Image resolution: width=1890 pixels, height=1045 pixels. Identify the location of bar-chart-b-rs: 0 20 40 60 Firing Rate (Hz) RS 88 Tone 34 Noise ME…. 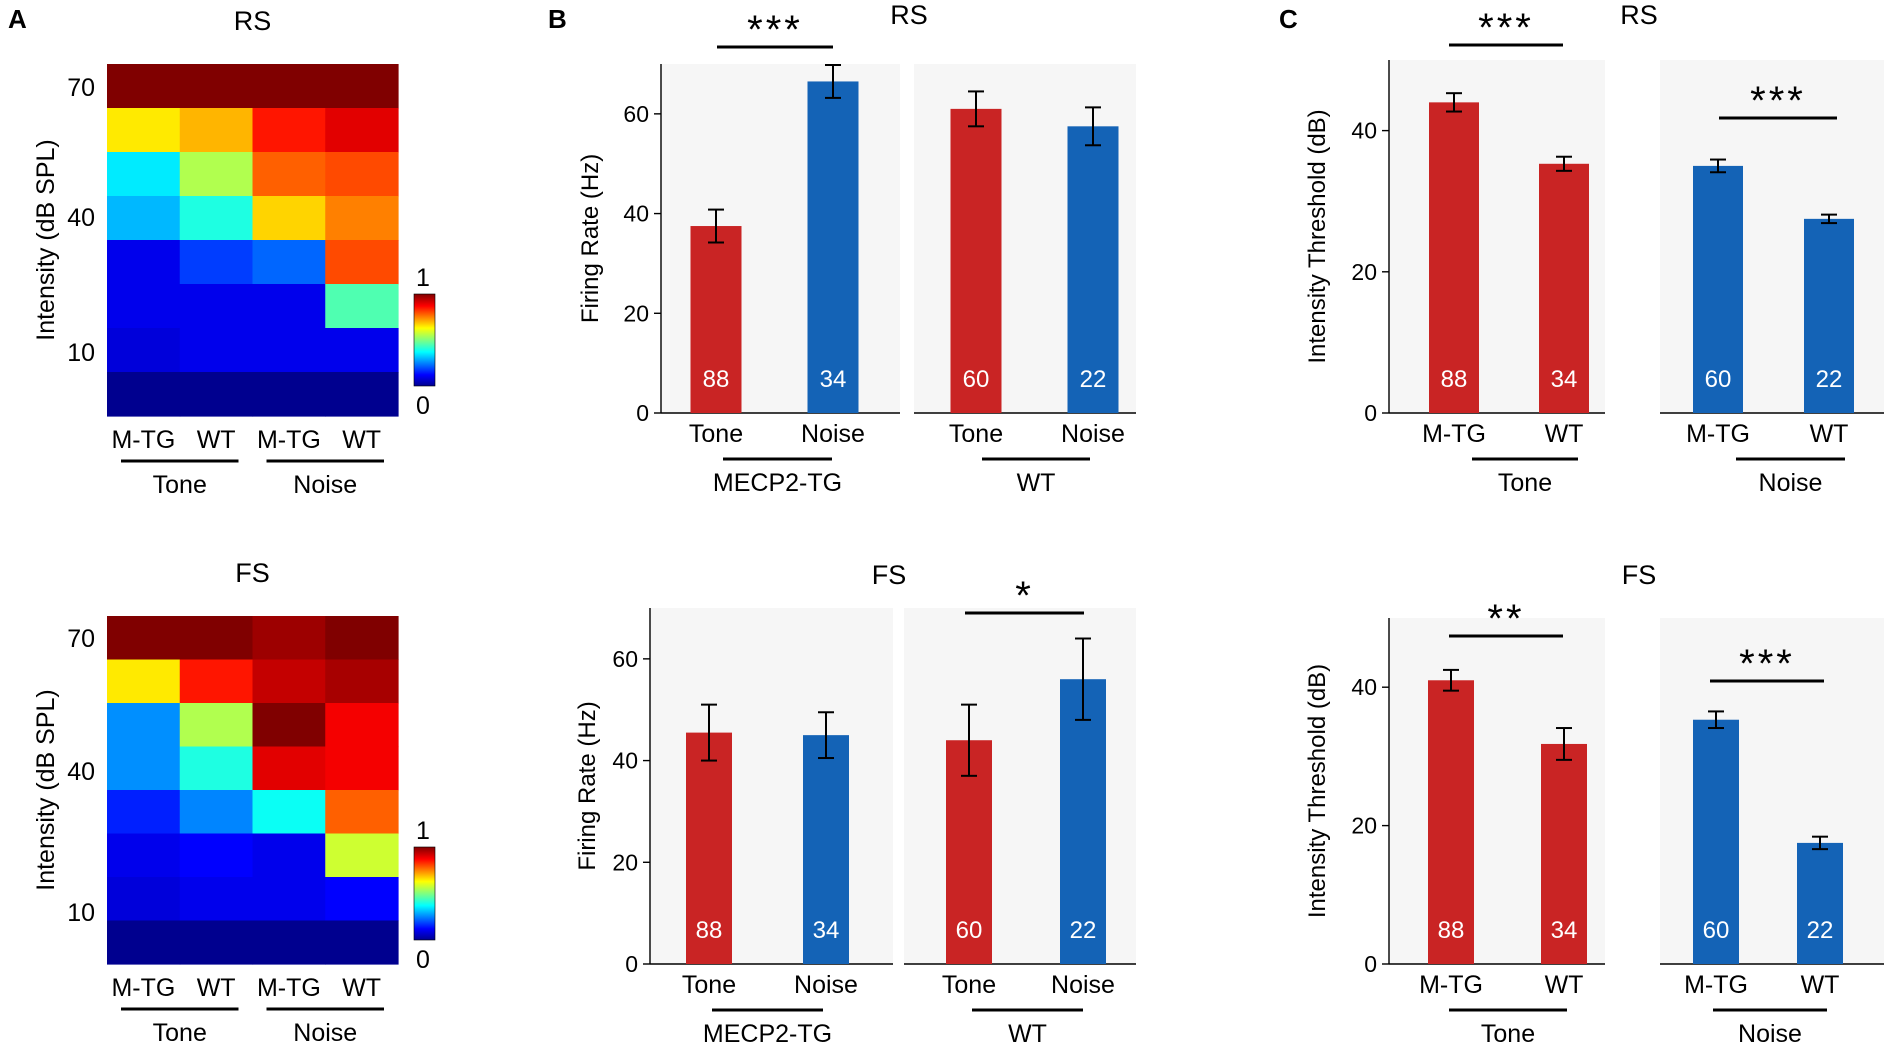
(856, 248).